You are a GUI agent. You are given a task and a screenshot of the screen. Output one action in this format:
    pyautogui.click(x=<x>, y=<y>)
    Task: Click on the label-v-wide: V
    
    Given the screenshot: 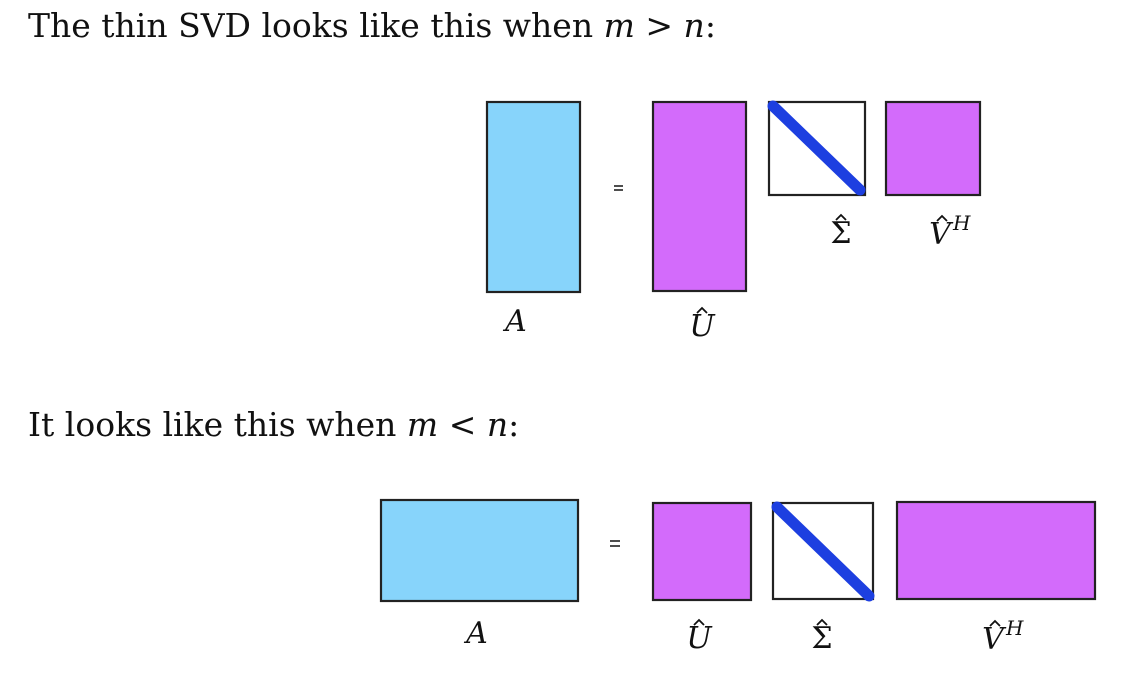 What is the action you would take?
    pyautogui.click(x=994, y=639)
    